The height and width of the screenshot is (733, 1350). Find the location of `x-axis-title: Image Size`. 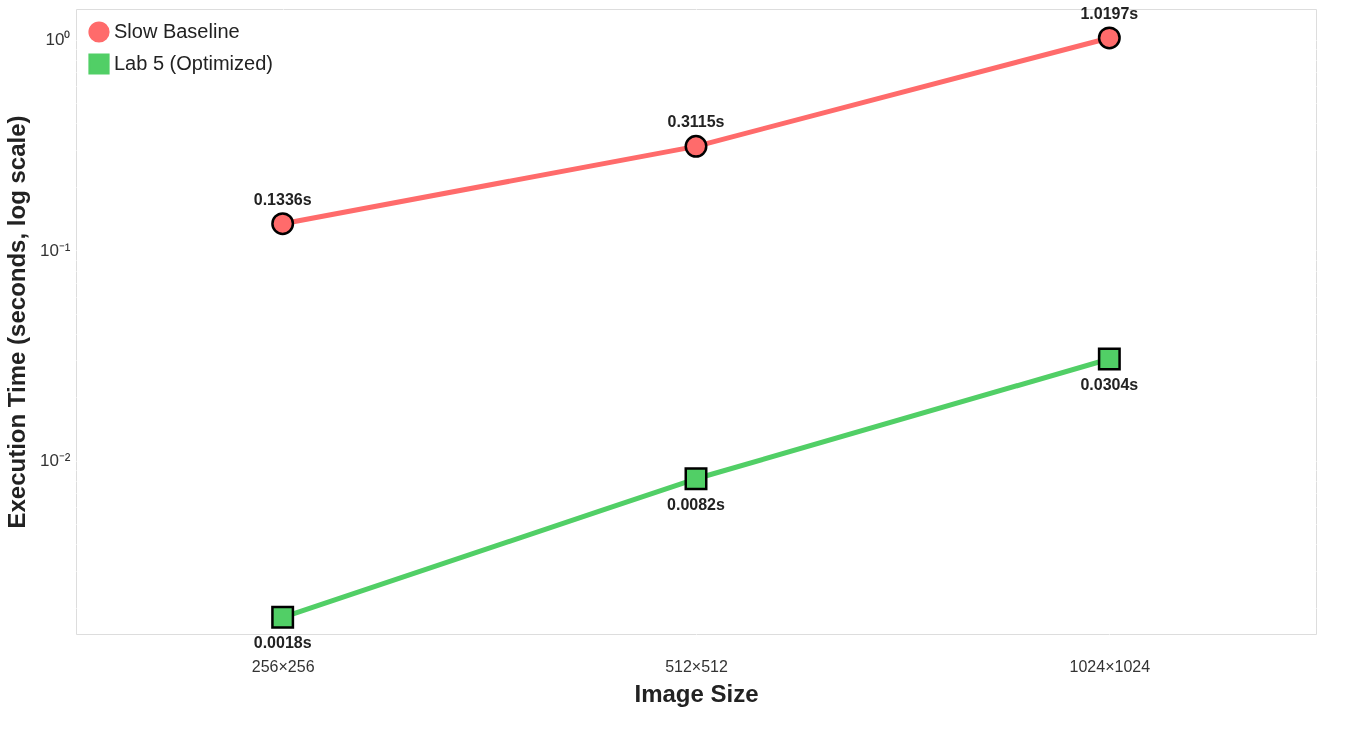

x-axis-title: Image Size is located at coordinates (696, 693).